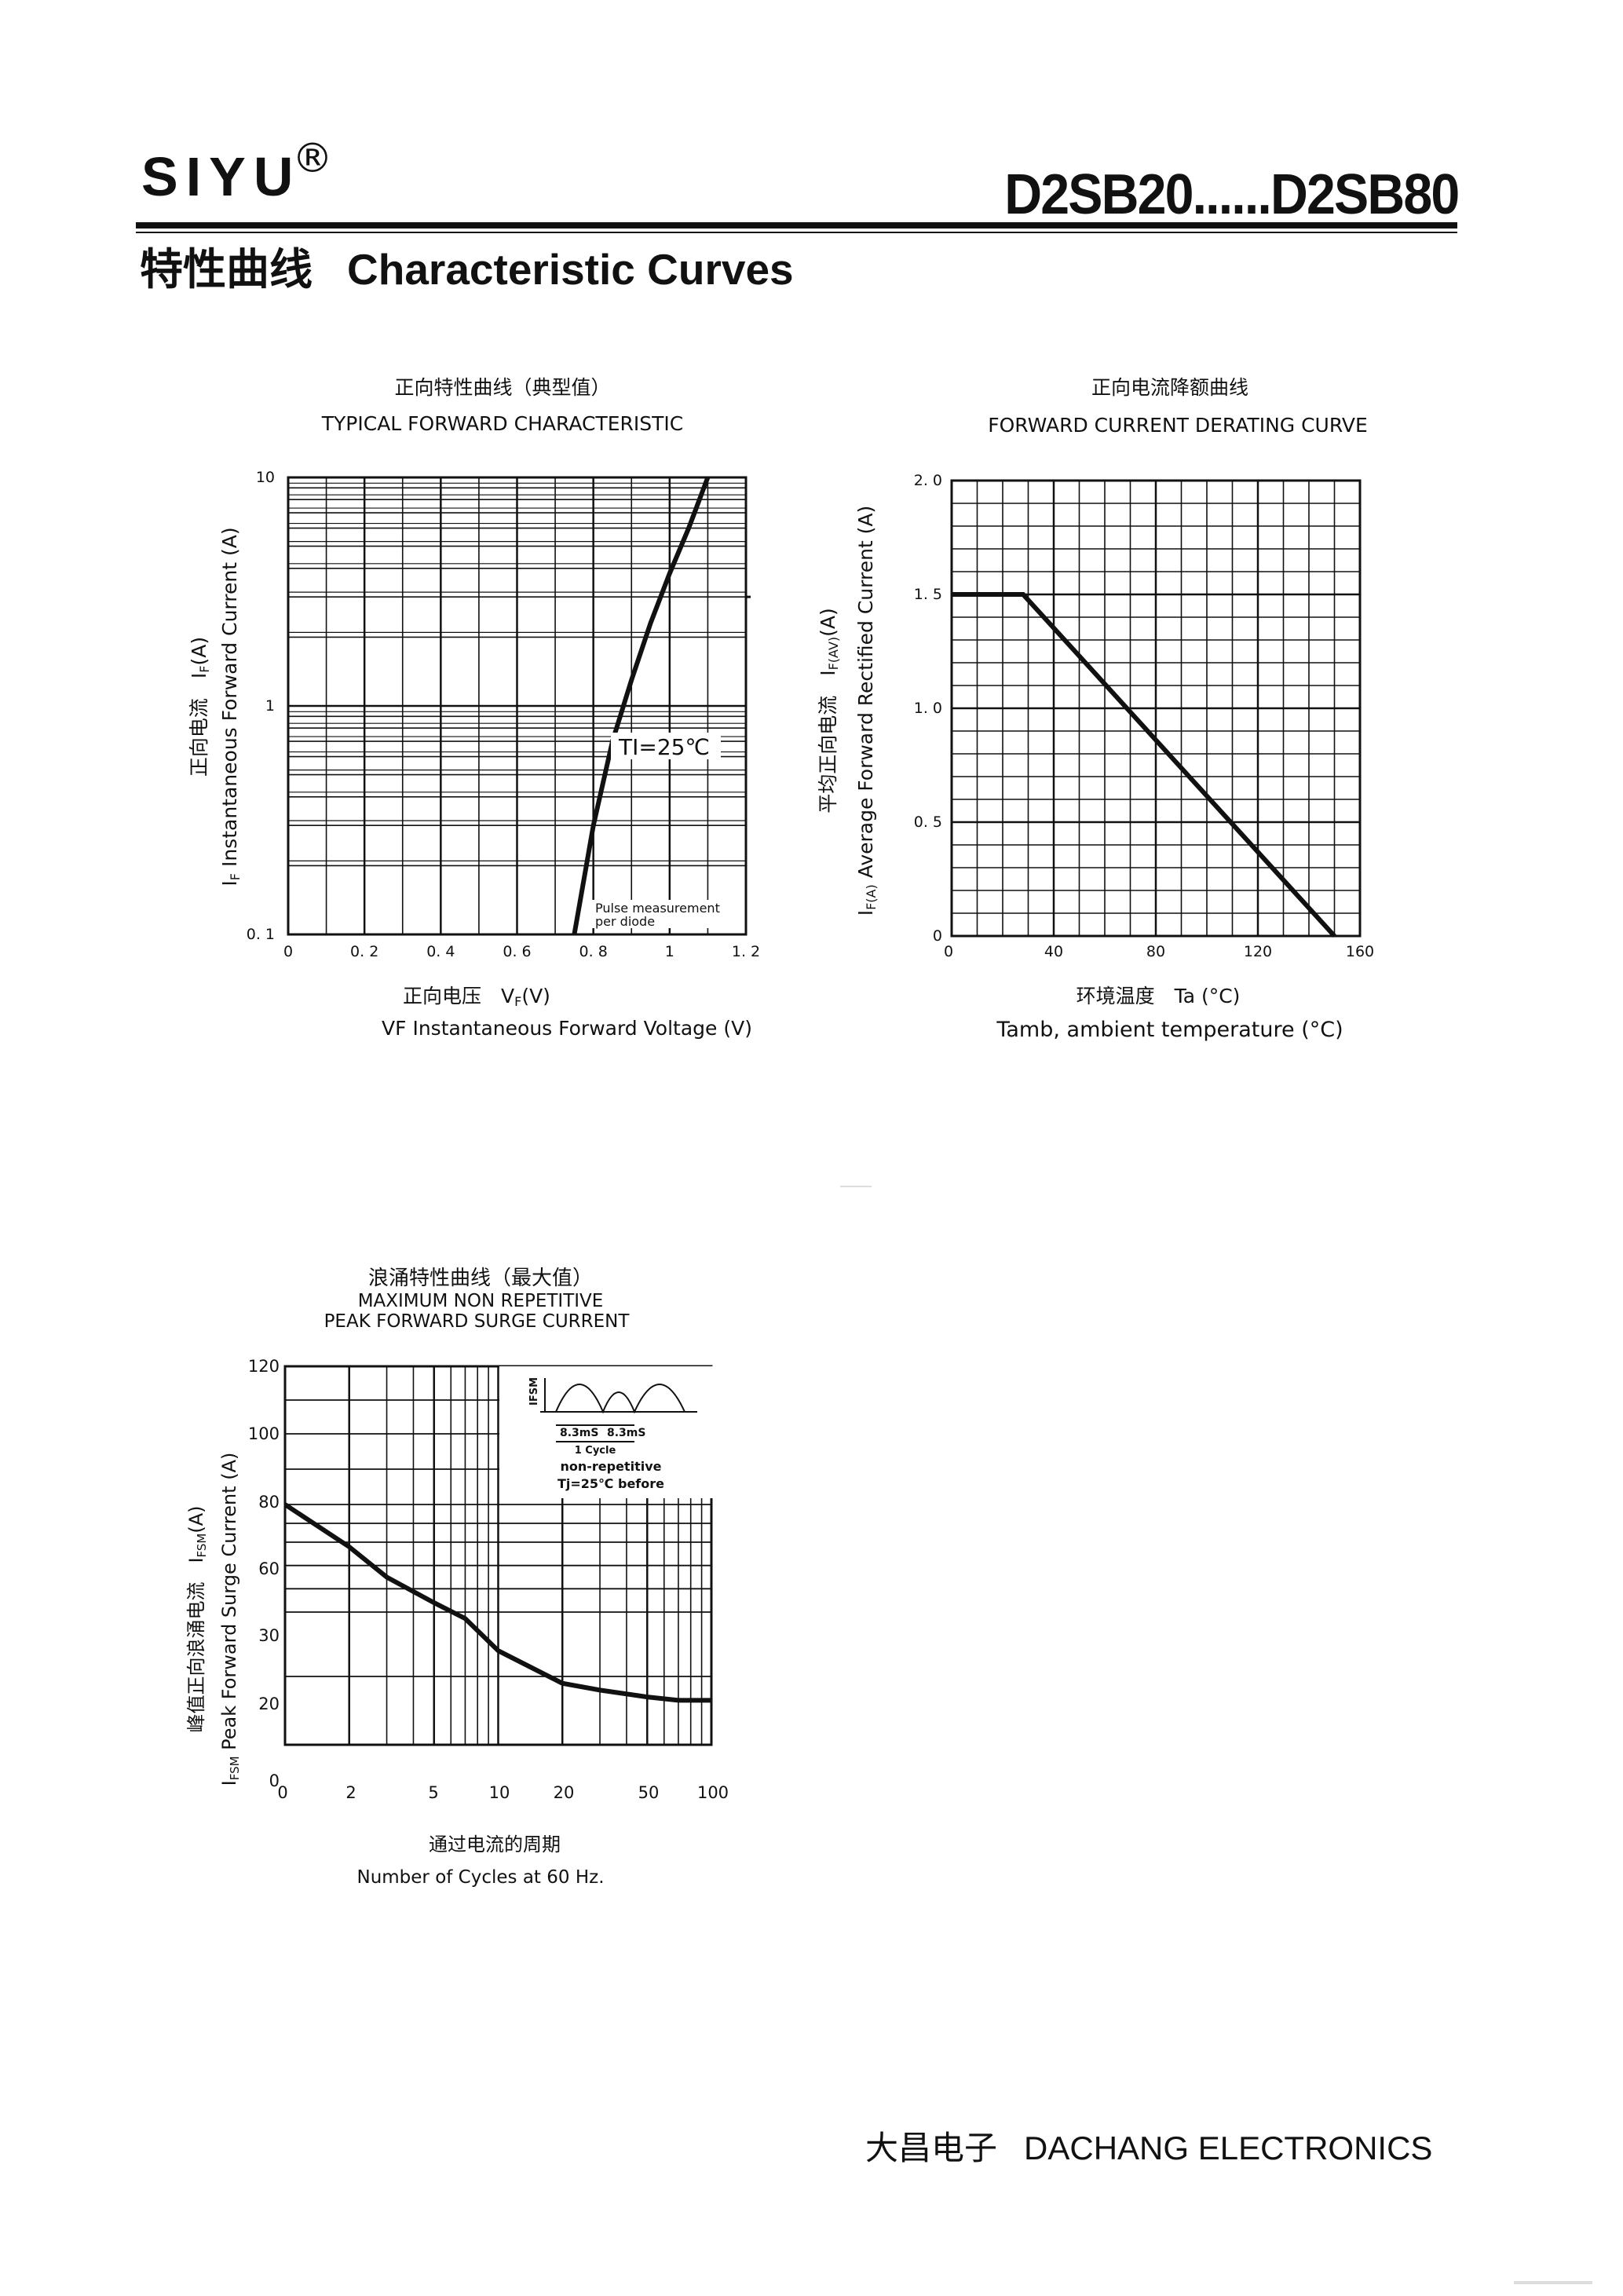 The width and height of the screenshot is (1623, 2296). I want to click on chart1-xlabel-en: VF Instantaneous Forward Voltage (V), so click(567, 1028).